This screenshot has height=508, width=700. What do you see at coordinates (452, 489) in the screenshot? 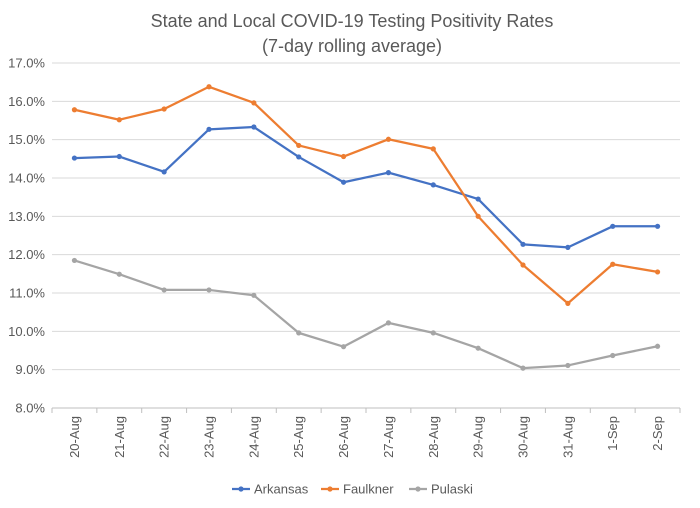
I see `legend-label-pulaski: Pulaski` at bounding box center [452, 489].